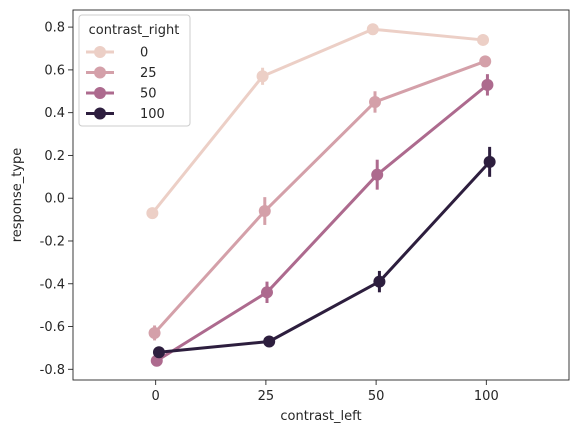 This screenshot has width=578, height=433. I want to click on x-tick-label: 25, so click(266, 396).